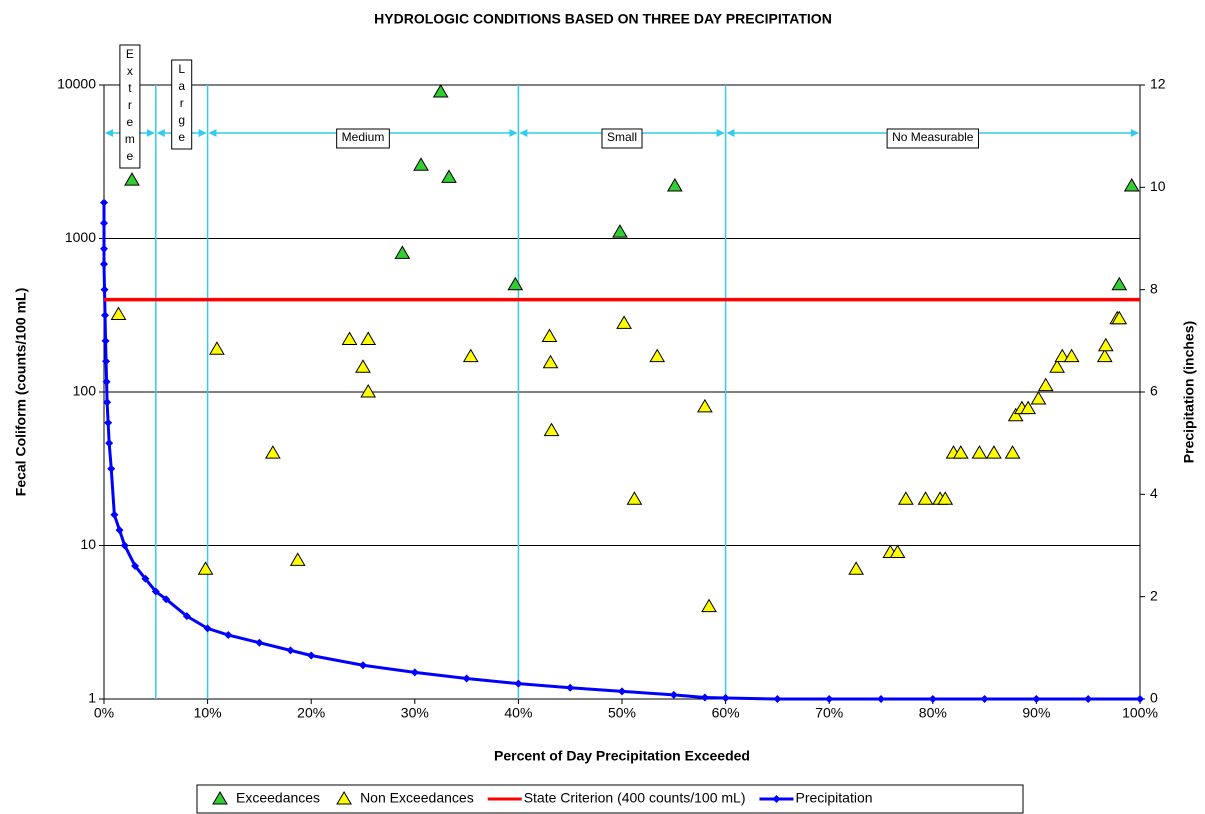 This screenshot has width=1205, height=814. Describe the element at coordinates (417, 798) in the screenshot. I see `legend-label: Non Exceedances` at that location.